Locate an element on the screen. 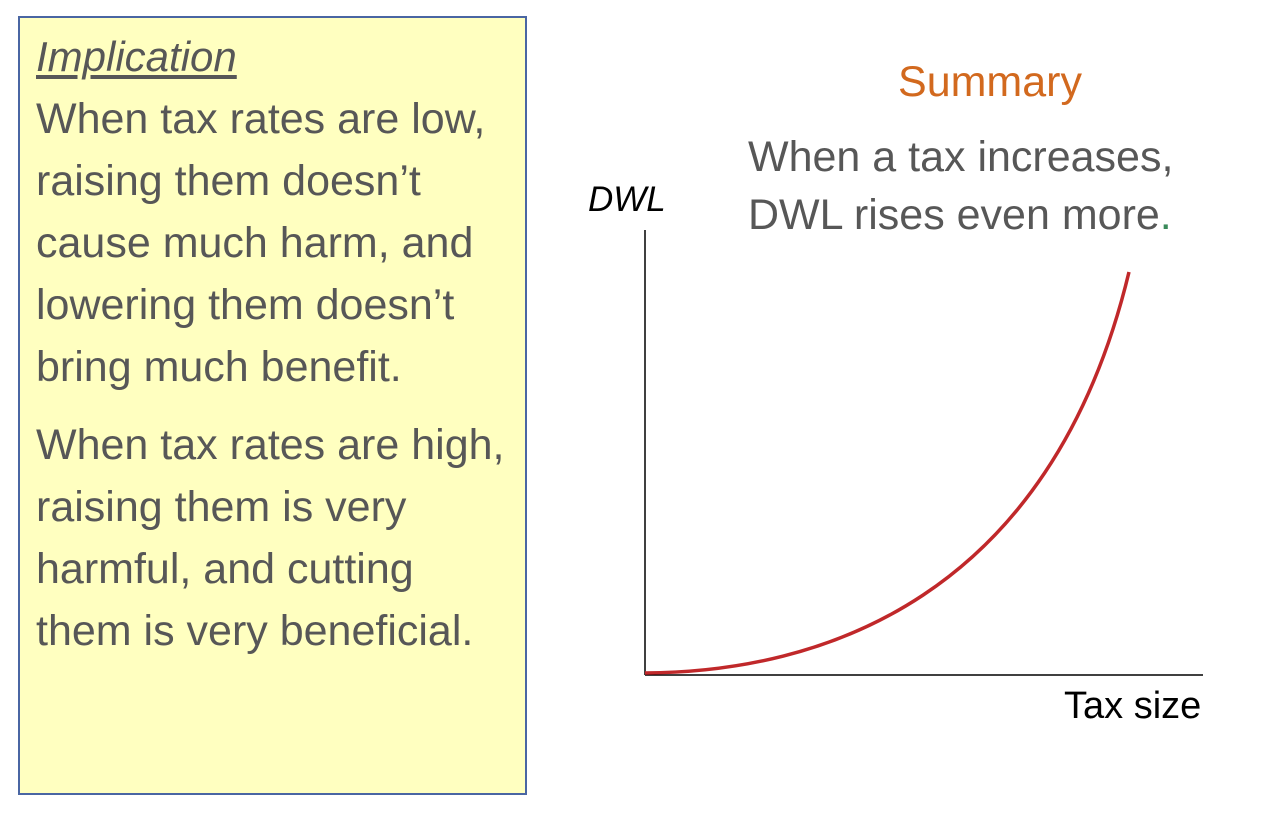 This screenshot has width=1262, height=820. implication-heading: Implication is located at coordinates (136, 56).